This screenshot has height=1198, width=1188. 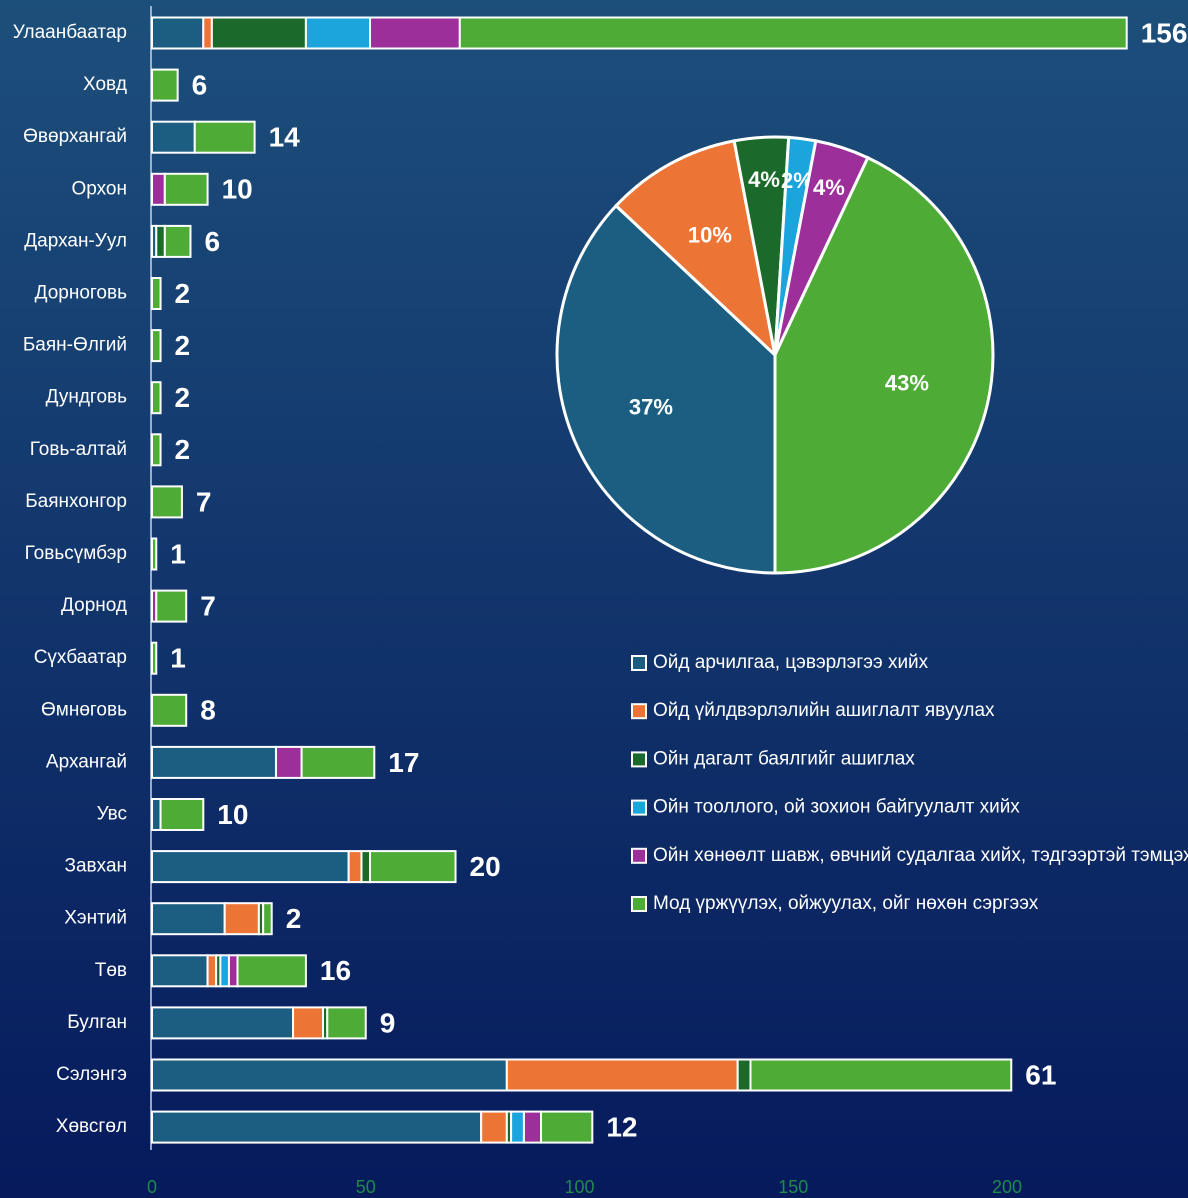 What do you see at coordinates (1164, 32) in the screenshot?
I see `data-label: 156` at bounding box center [1164, 32].